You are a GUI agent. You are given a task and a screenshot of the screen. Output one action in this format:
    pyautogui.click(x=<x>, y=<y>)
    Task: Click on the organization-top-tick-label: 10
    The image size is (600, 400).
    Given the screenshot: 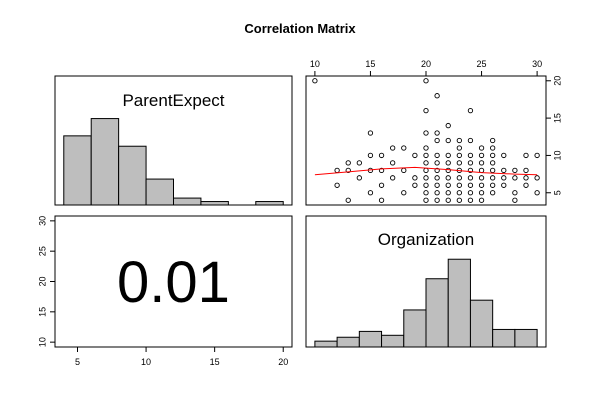 What is the action you would take?
    pyautogui.click(x=315, y=64)
    